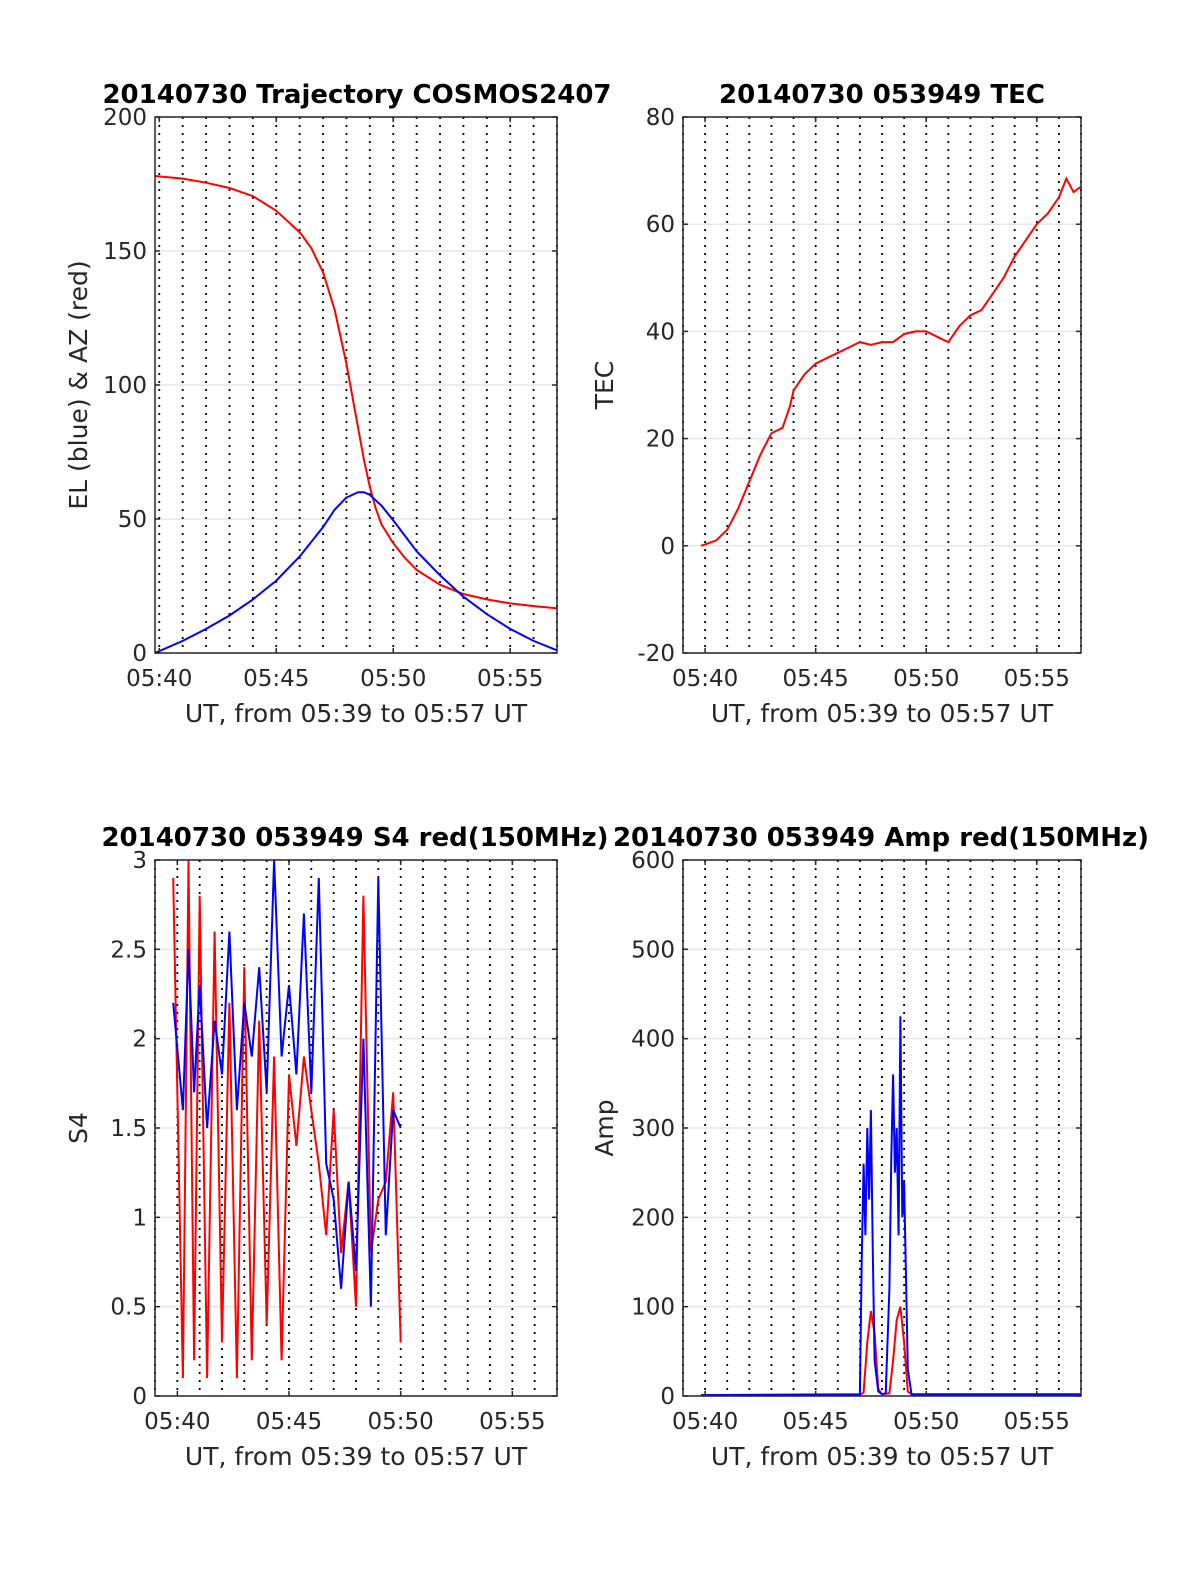 Image resolution: width=1200 pixels, height=1575 pixels. What do you see at coordinates (128, 1129) in the screenshot?
I see `y-tick-label: 1.5` at bounding box center [128, 1129].